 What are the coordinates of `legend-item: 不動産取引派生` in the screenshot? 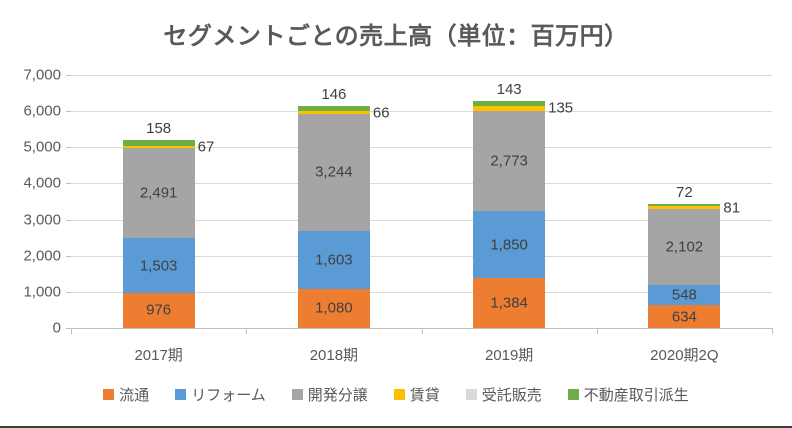 It's located at (628, 394).